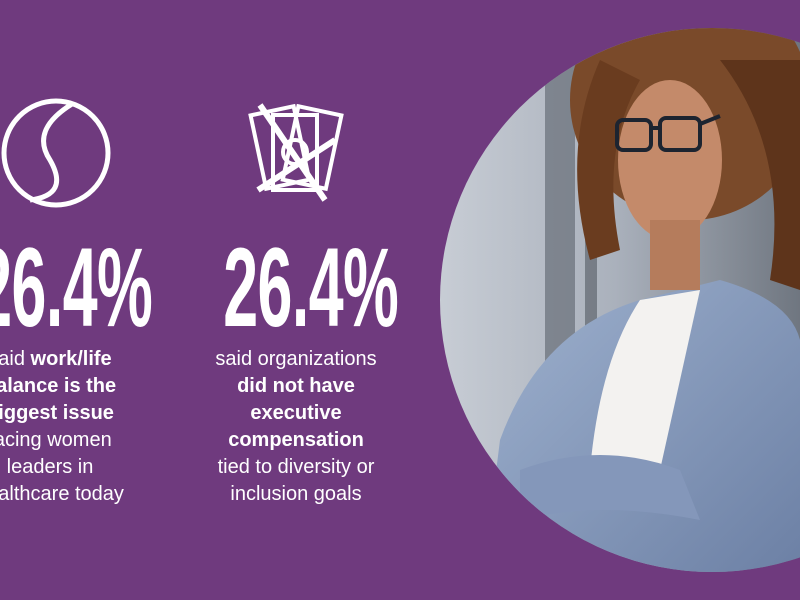  I want to click on caption-line: facing women, so click(90, 440).